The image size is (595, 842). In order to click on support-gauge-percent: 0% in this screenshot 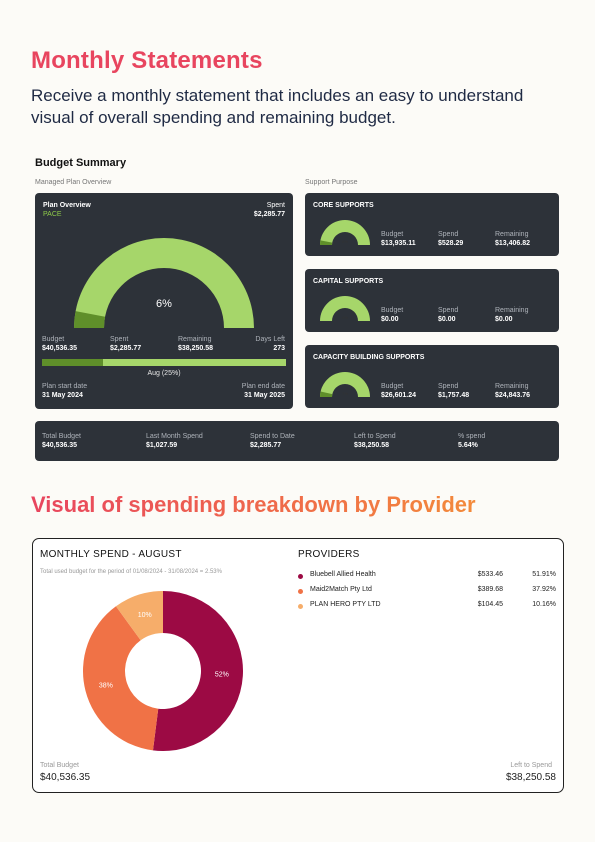, I will do `click(345, 317)`.